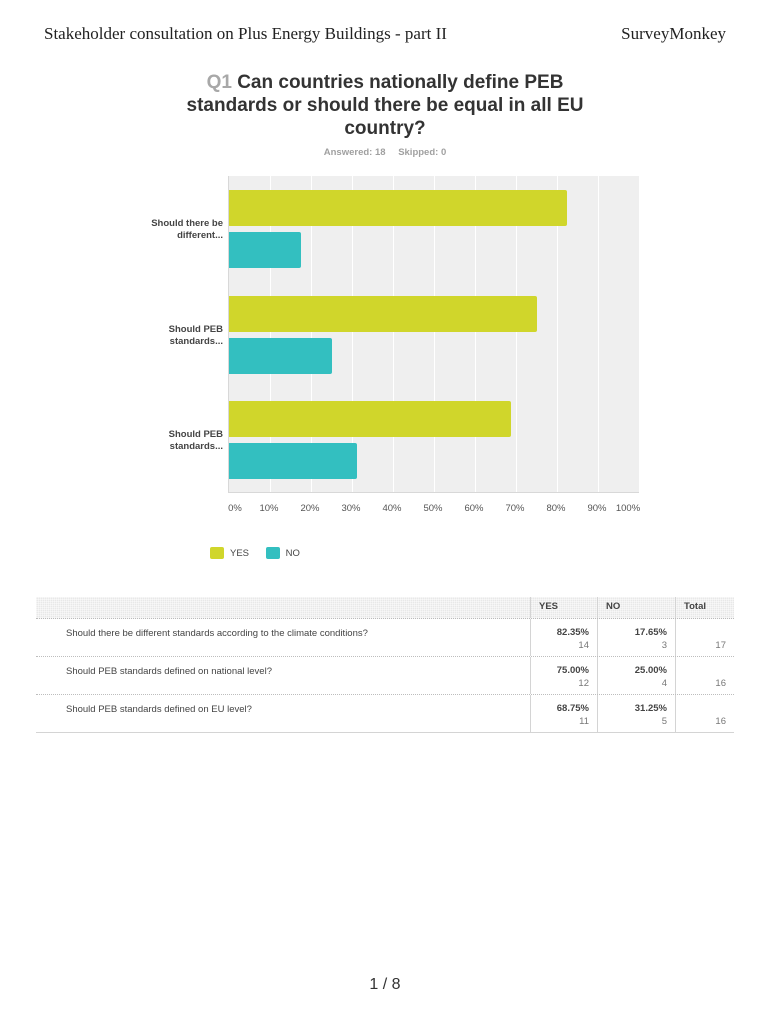 Image resolution: width=770 pixels, height=1024 pixels. What do you see at coordinates (269, 508) in the screenshot?
I see `x-tick-label: 10%` at bounding box center [269, 508].